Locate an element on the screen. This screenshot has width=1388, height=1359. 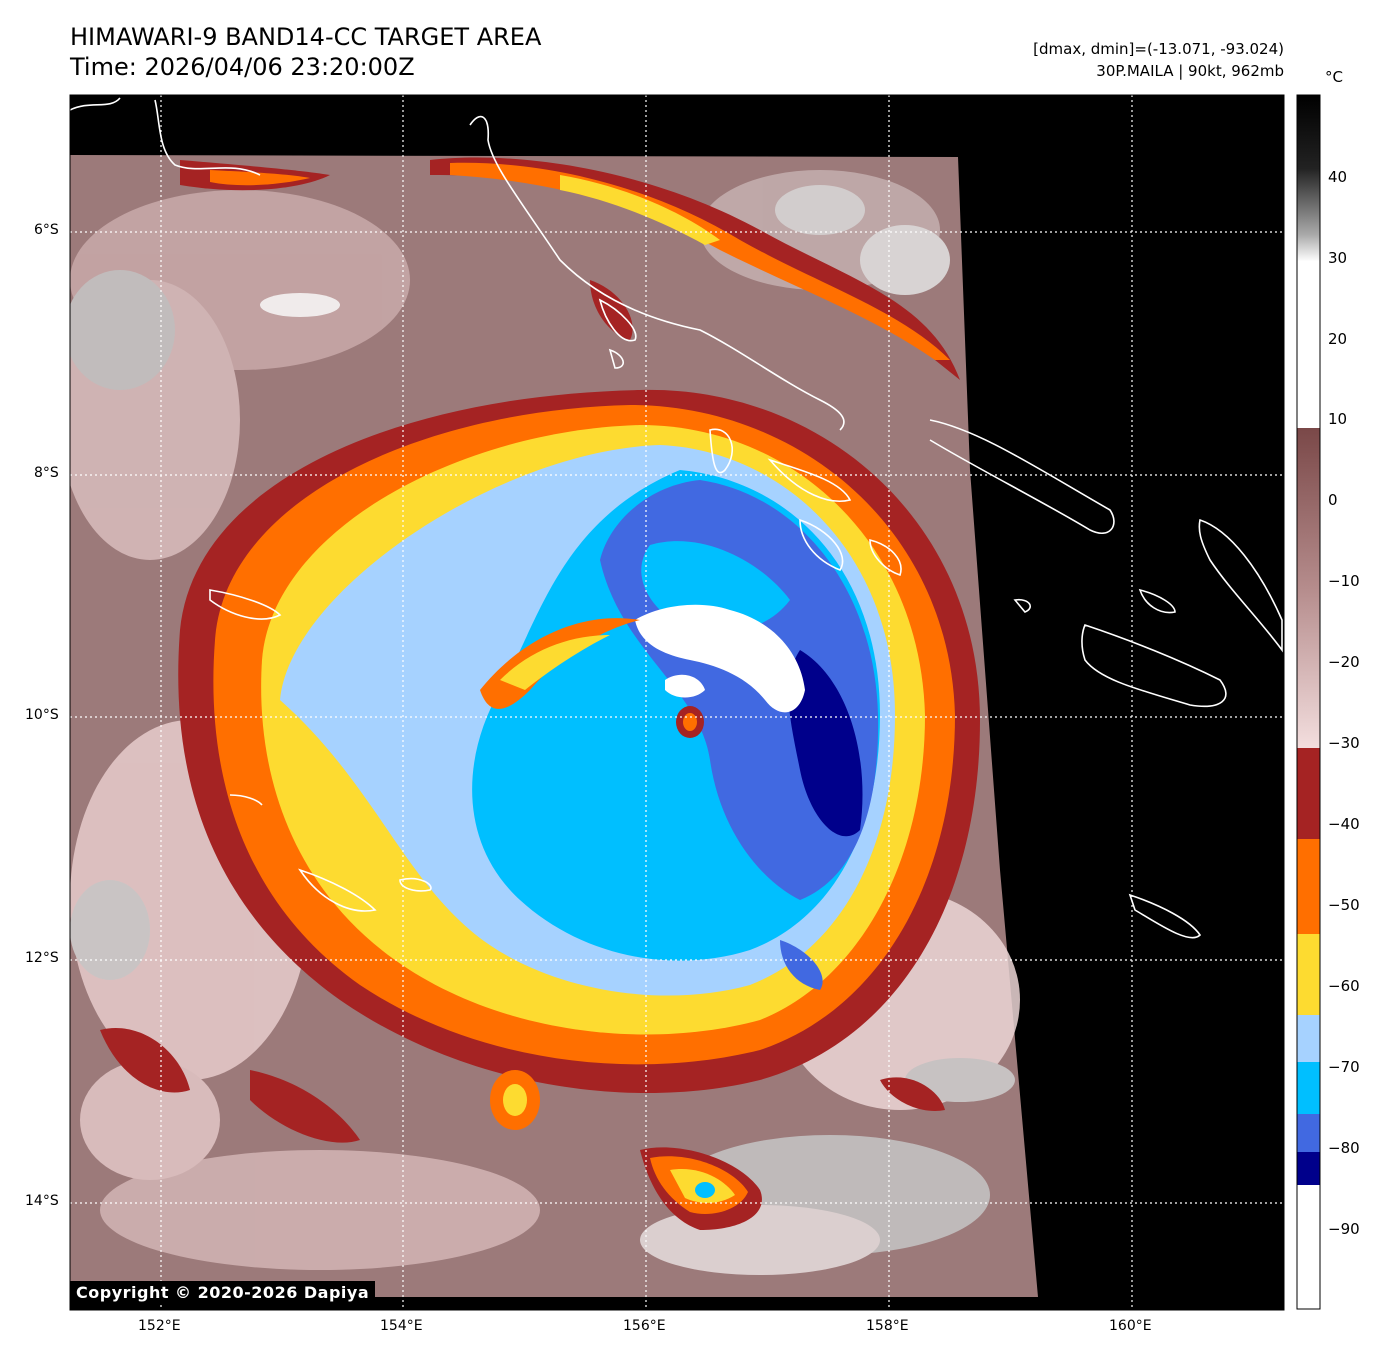
colorbar-label: −70 is located at coordinates (1344, 1067).